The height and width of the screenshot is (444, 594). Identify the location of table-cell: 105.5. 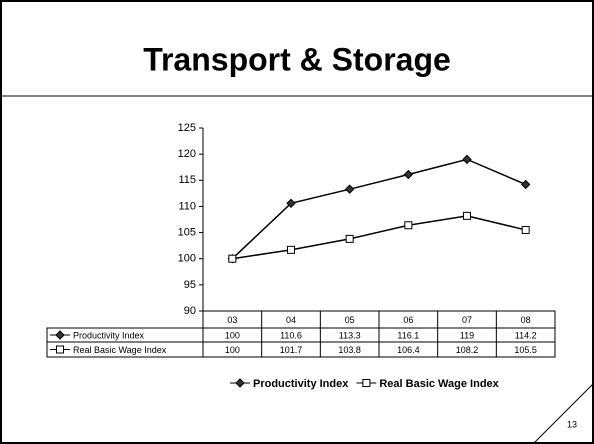
(525, 350).